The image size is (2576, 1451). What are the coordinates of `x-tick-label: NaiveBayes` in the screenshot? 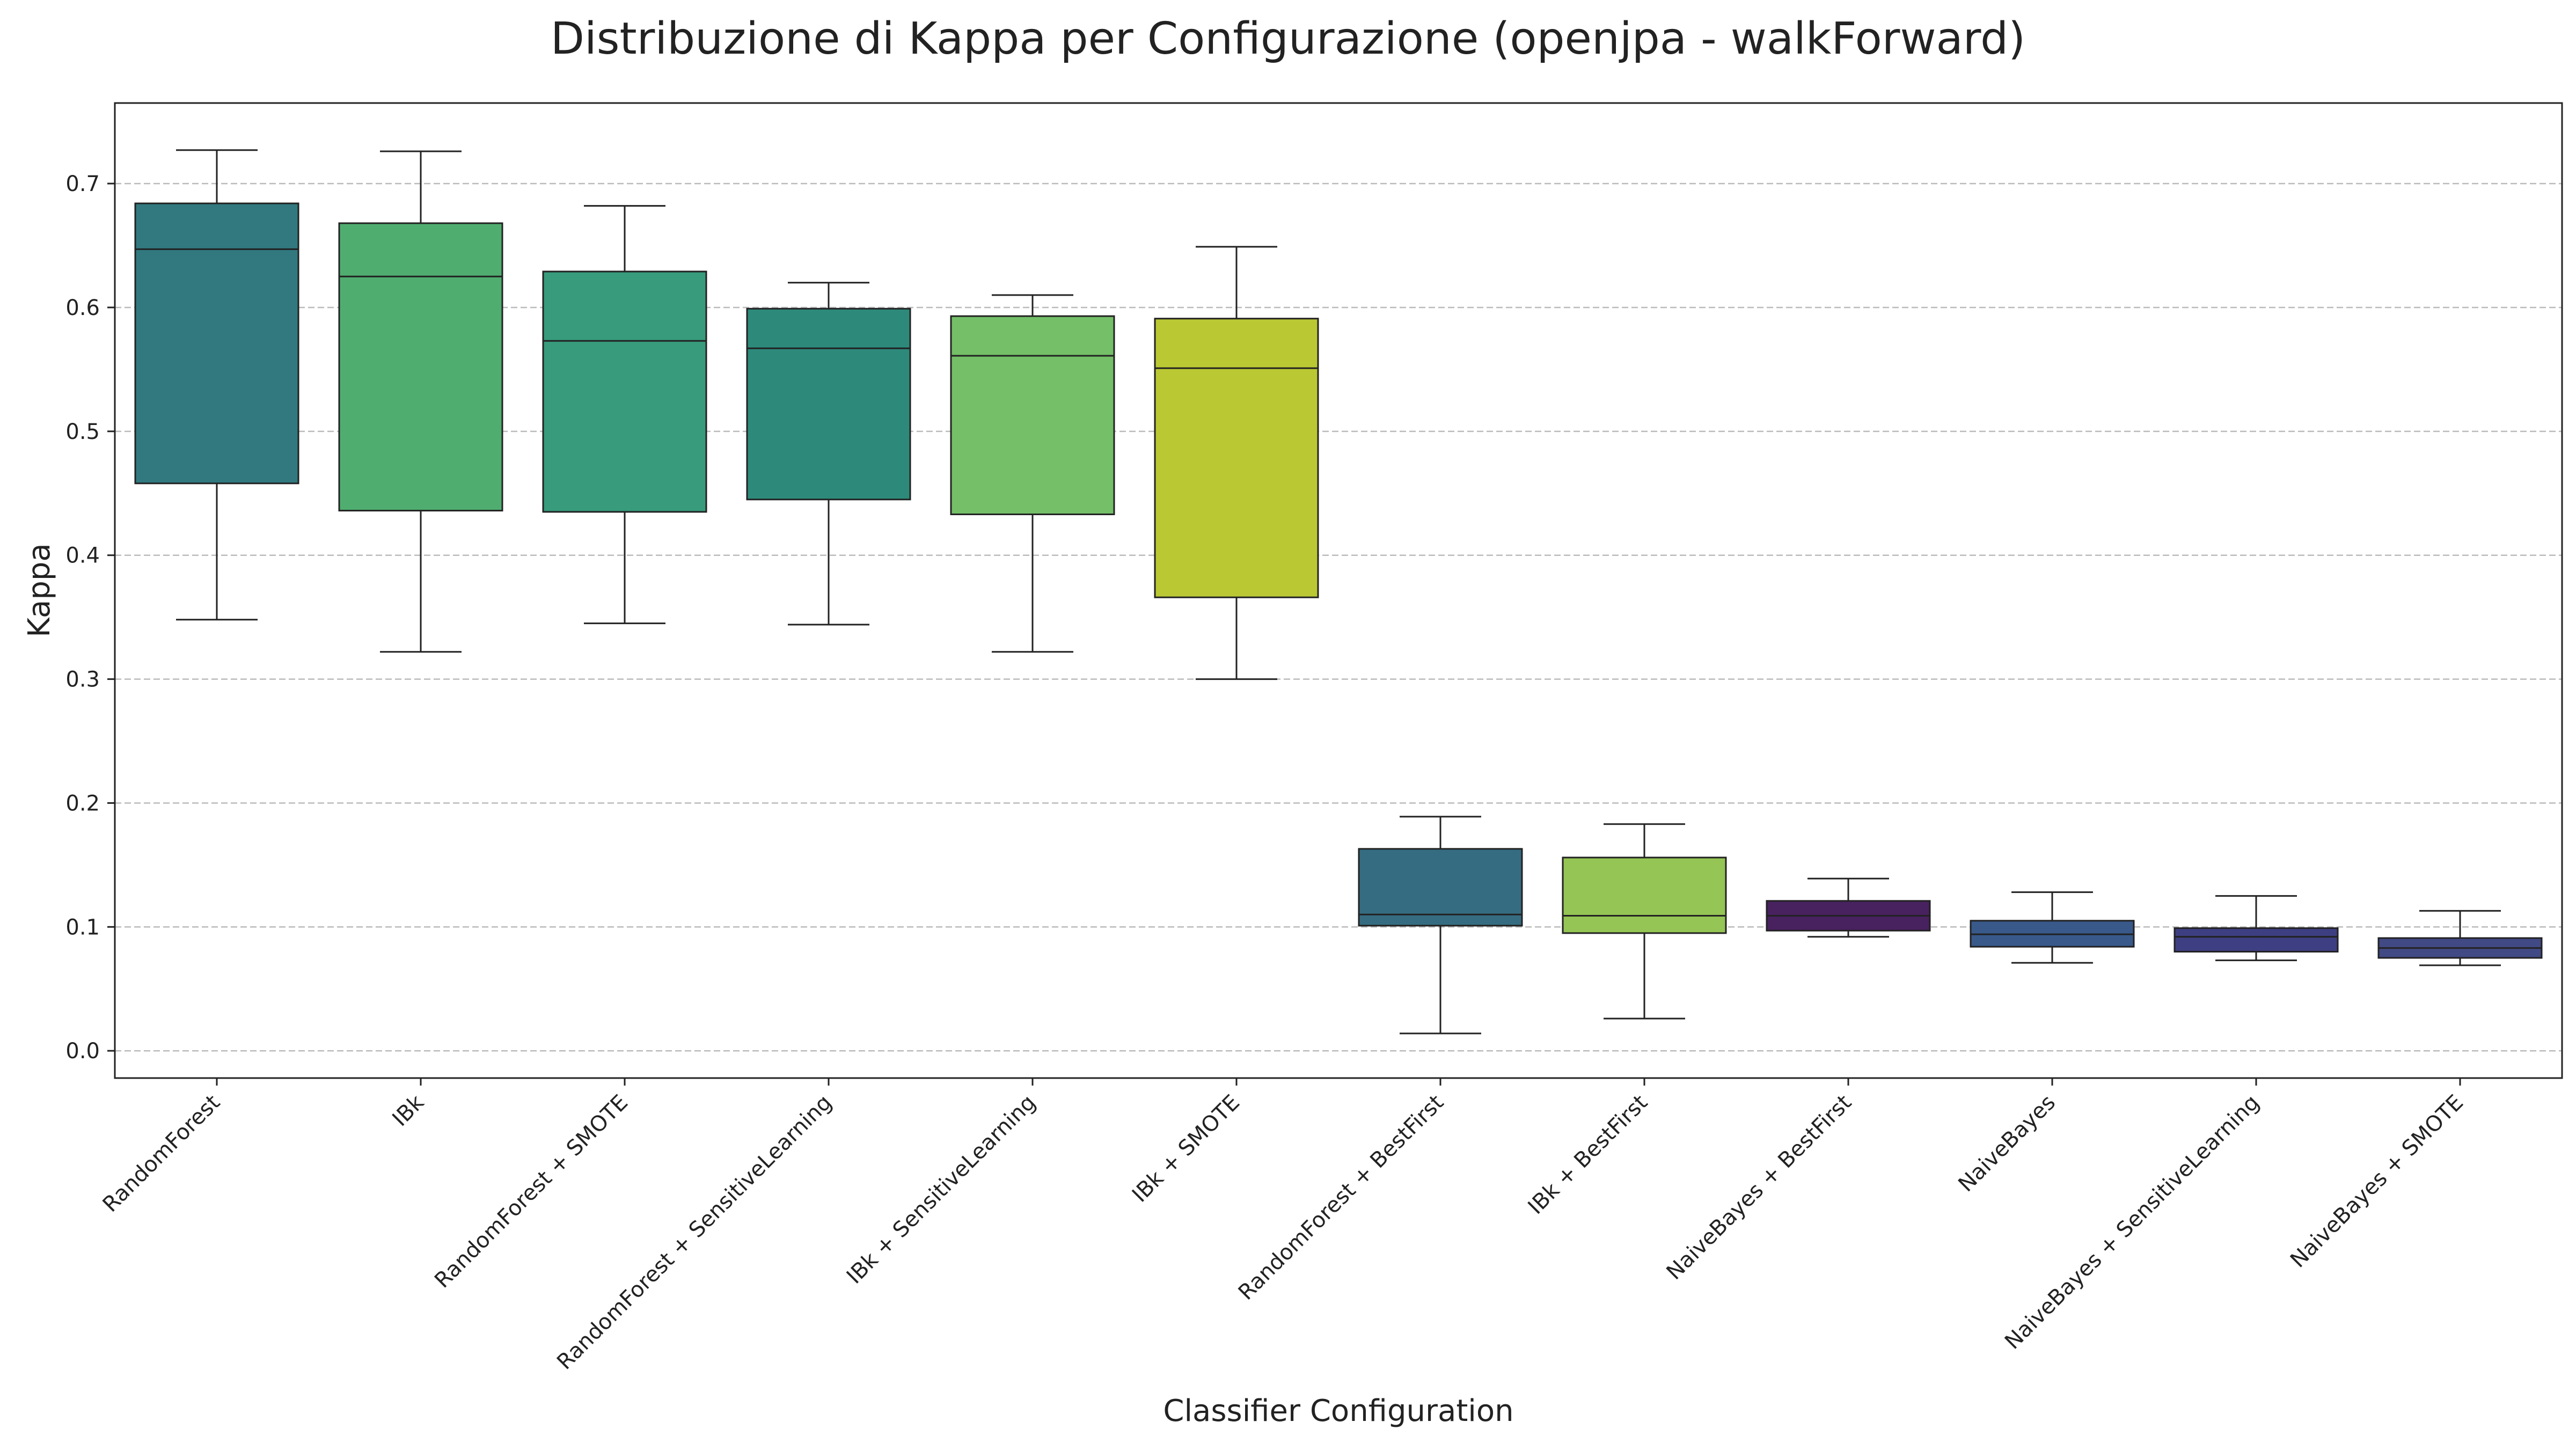 It's located at (2006, 1144).